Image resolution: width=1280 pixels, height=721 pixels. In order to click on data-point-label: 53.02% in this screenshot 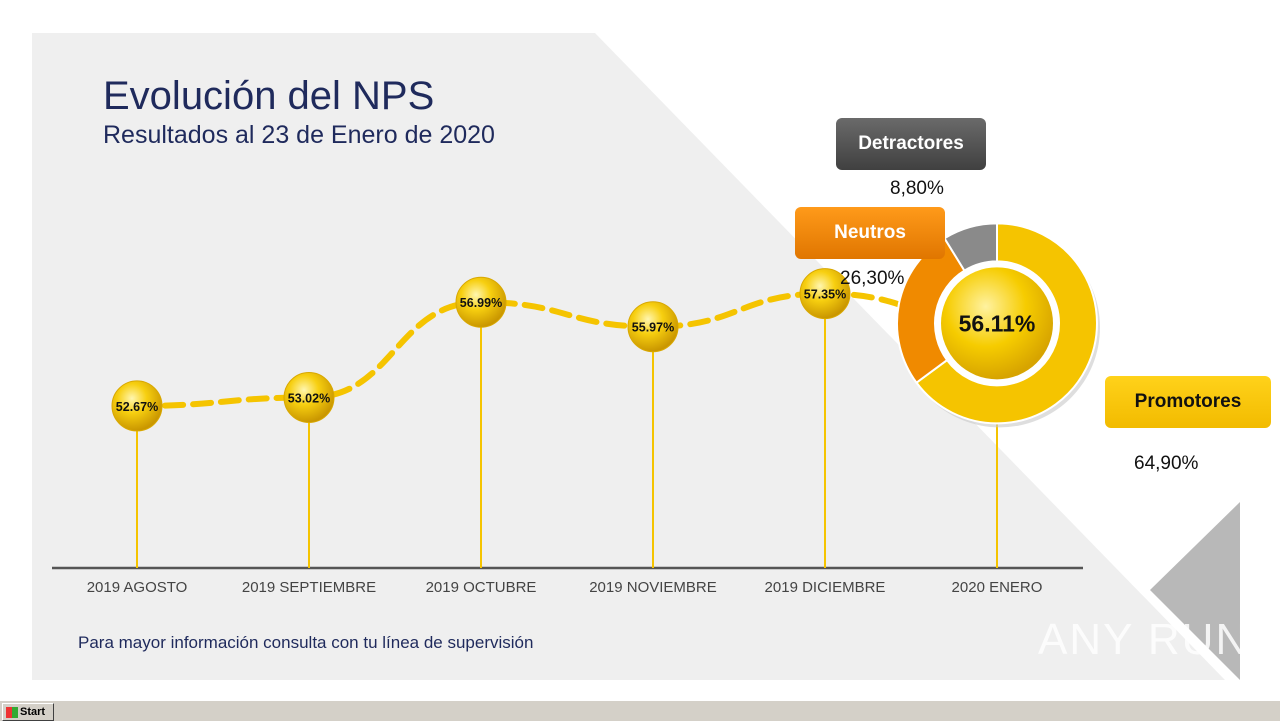, I will do `click(309, 399)`.